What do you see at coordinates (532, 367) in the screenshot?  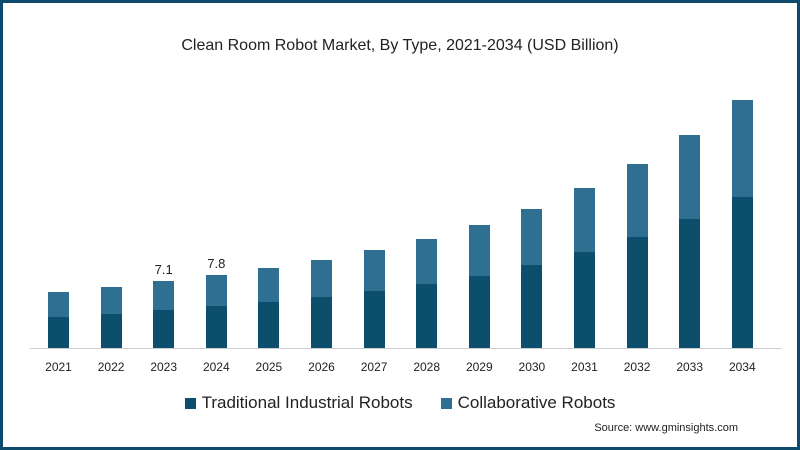 I see `x-tick-label: 2030` at bounding box center [532, 367].